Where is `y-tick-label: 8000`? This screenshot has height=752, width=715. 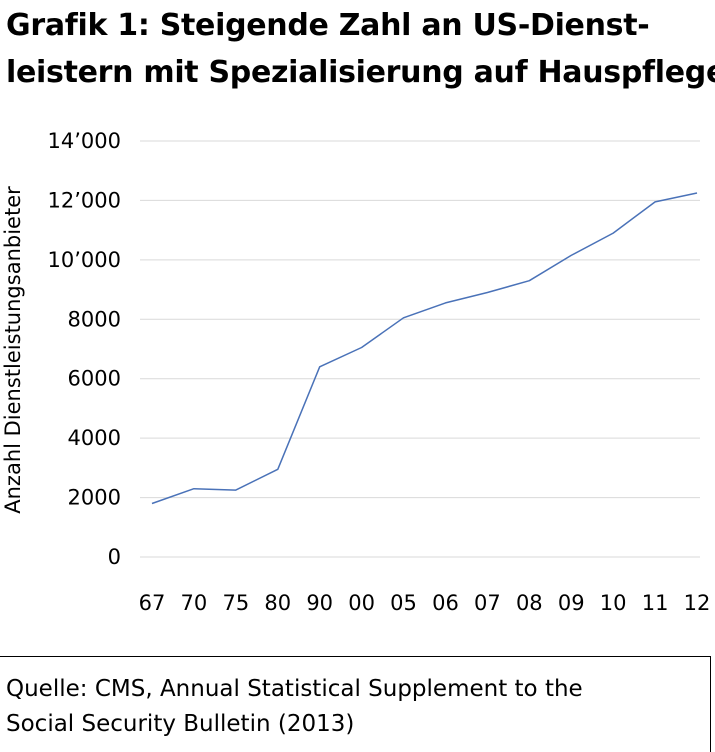 y-tick-label: 8000 is located at coordinates (94, 319).